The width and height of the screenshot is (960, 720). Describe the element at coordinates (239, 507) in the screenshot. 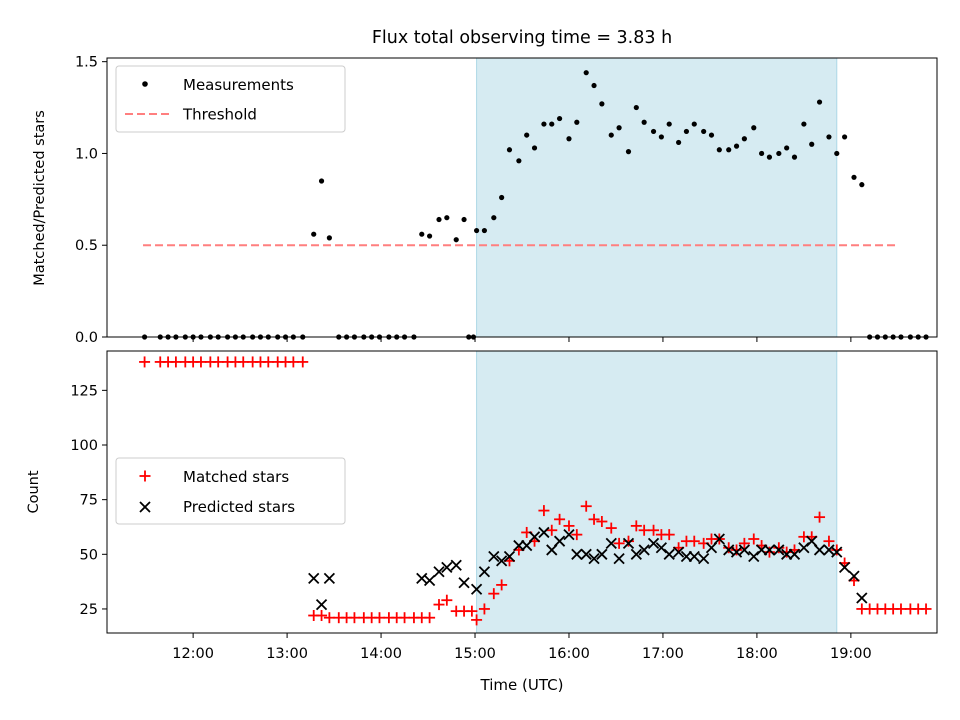

I see `legend-predicted-label: Predicted stars` at that location.